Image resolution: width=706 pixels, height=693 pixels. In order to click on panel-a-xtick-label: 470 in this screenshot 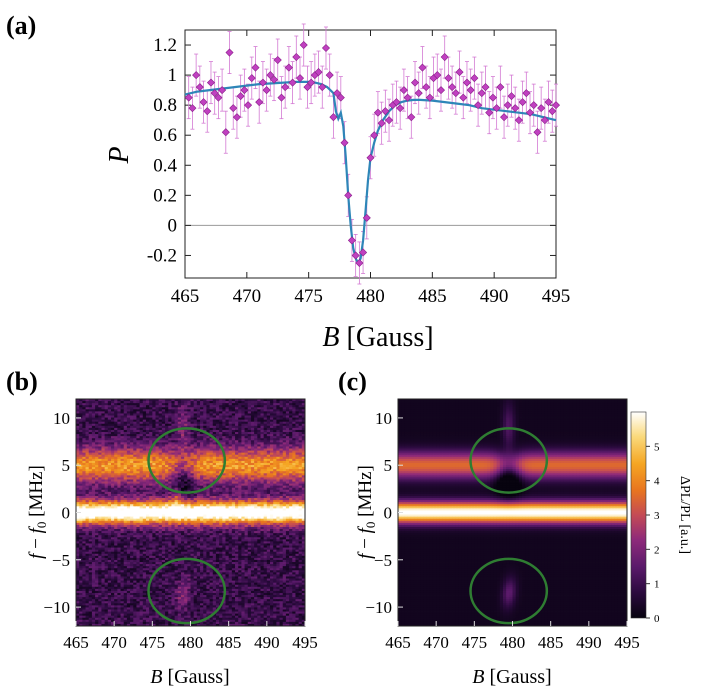, I will do `click(247, 296)`.